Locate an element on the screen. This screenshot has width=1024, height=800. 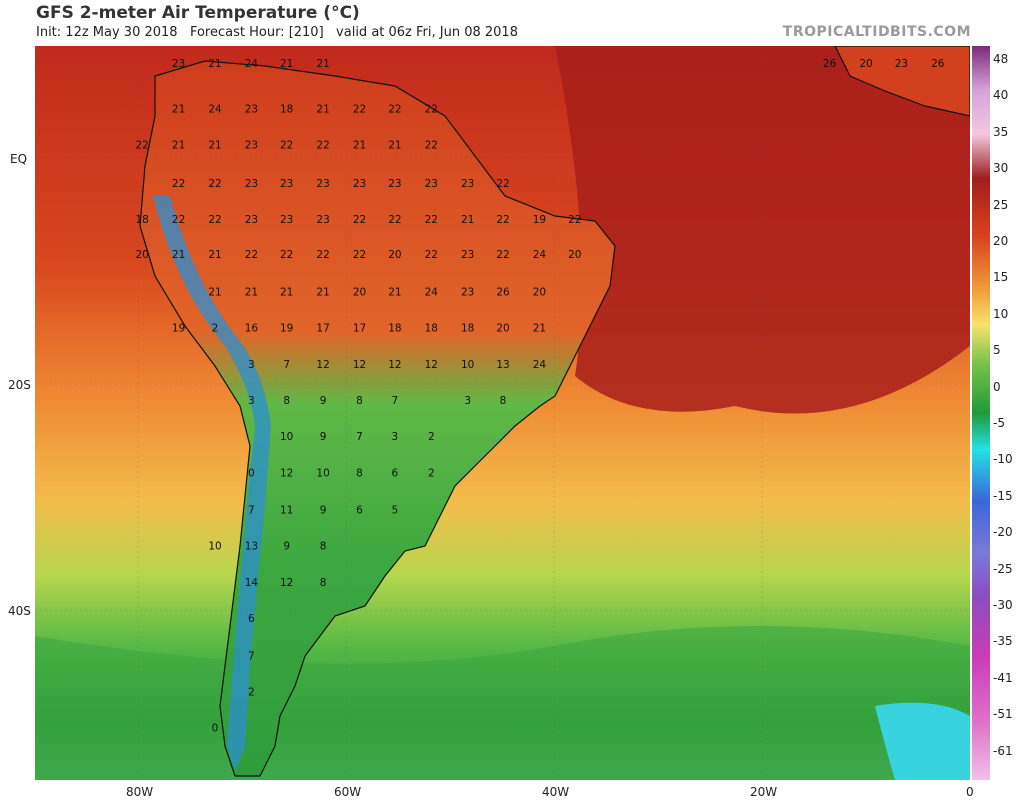
temperature-label: 14 is located at coordinates (252, 583).